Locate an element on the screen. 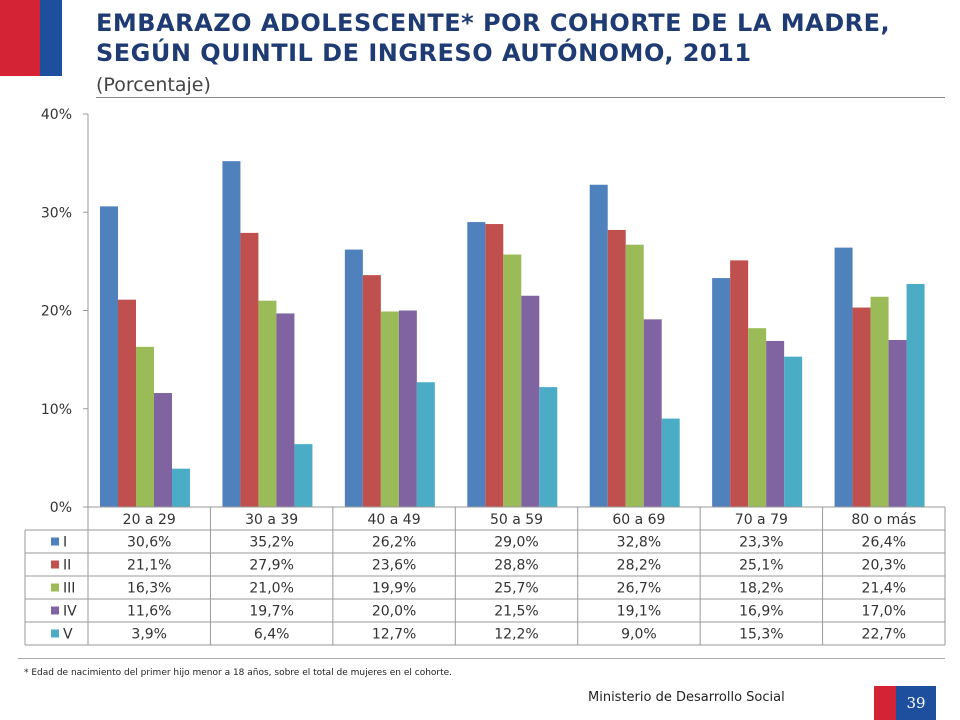  data-label: 25,7% is located at coordinates (516, 589).